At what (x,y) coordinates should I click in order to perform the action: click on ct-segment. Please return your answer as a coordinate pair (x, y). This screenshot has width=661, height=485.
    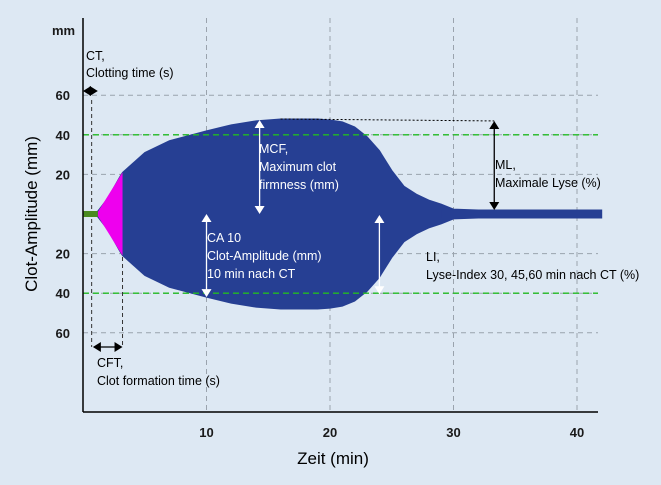
    Looking at the image, I should click on (90, 214).